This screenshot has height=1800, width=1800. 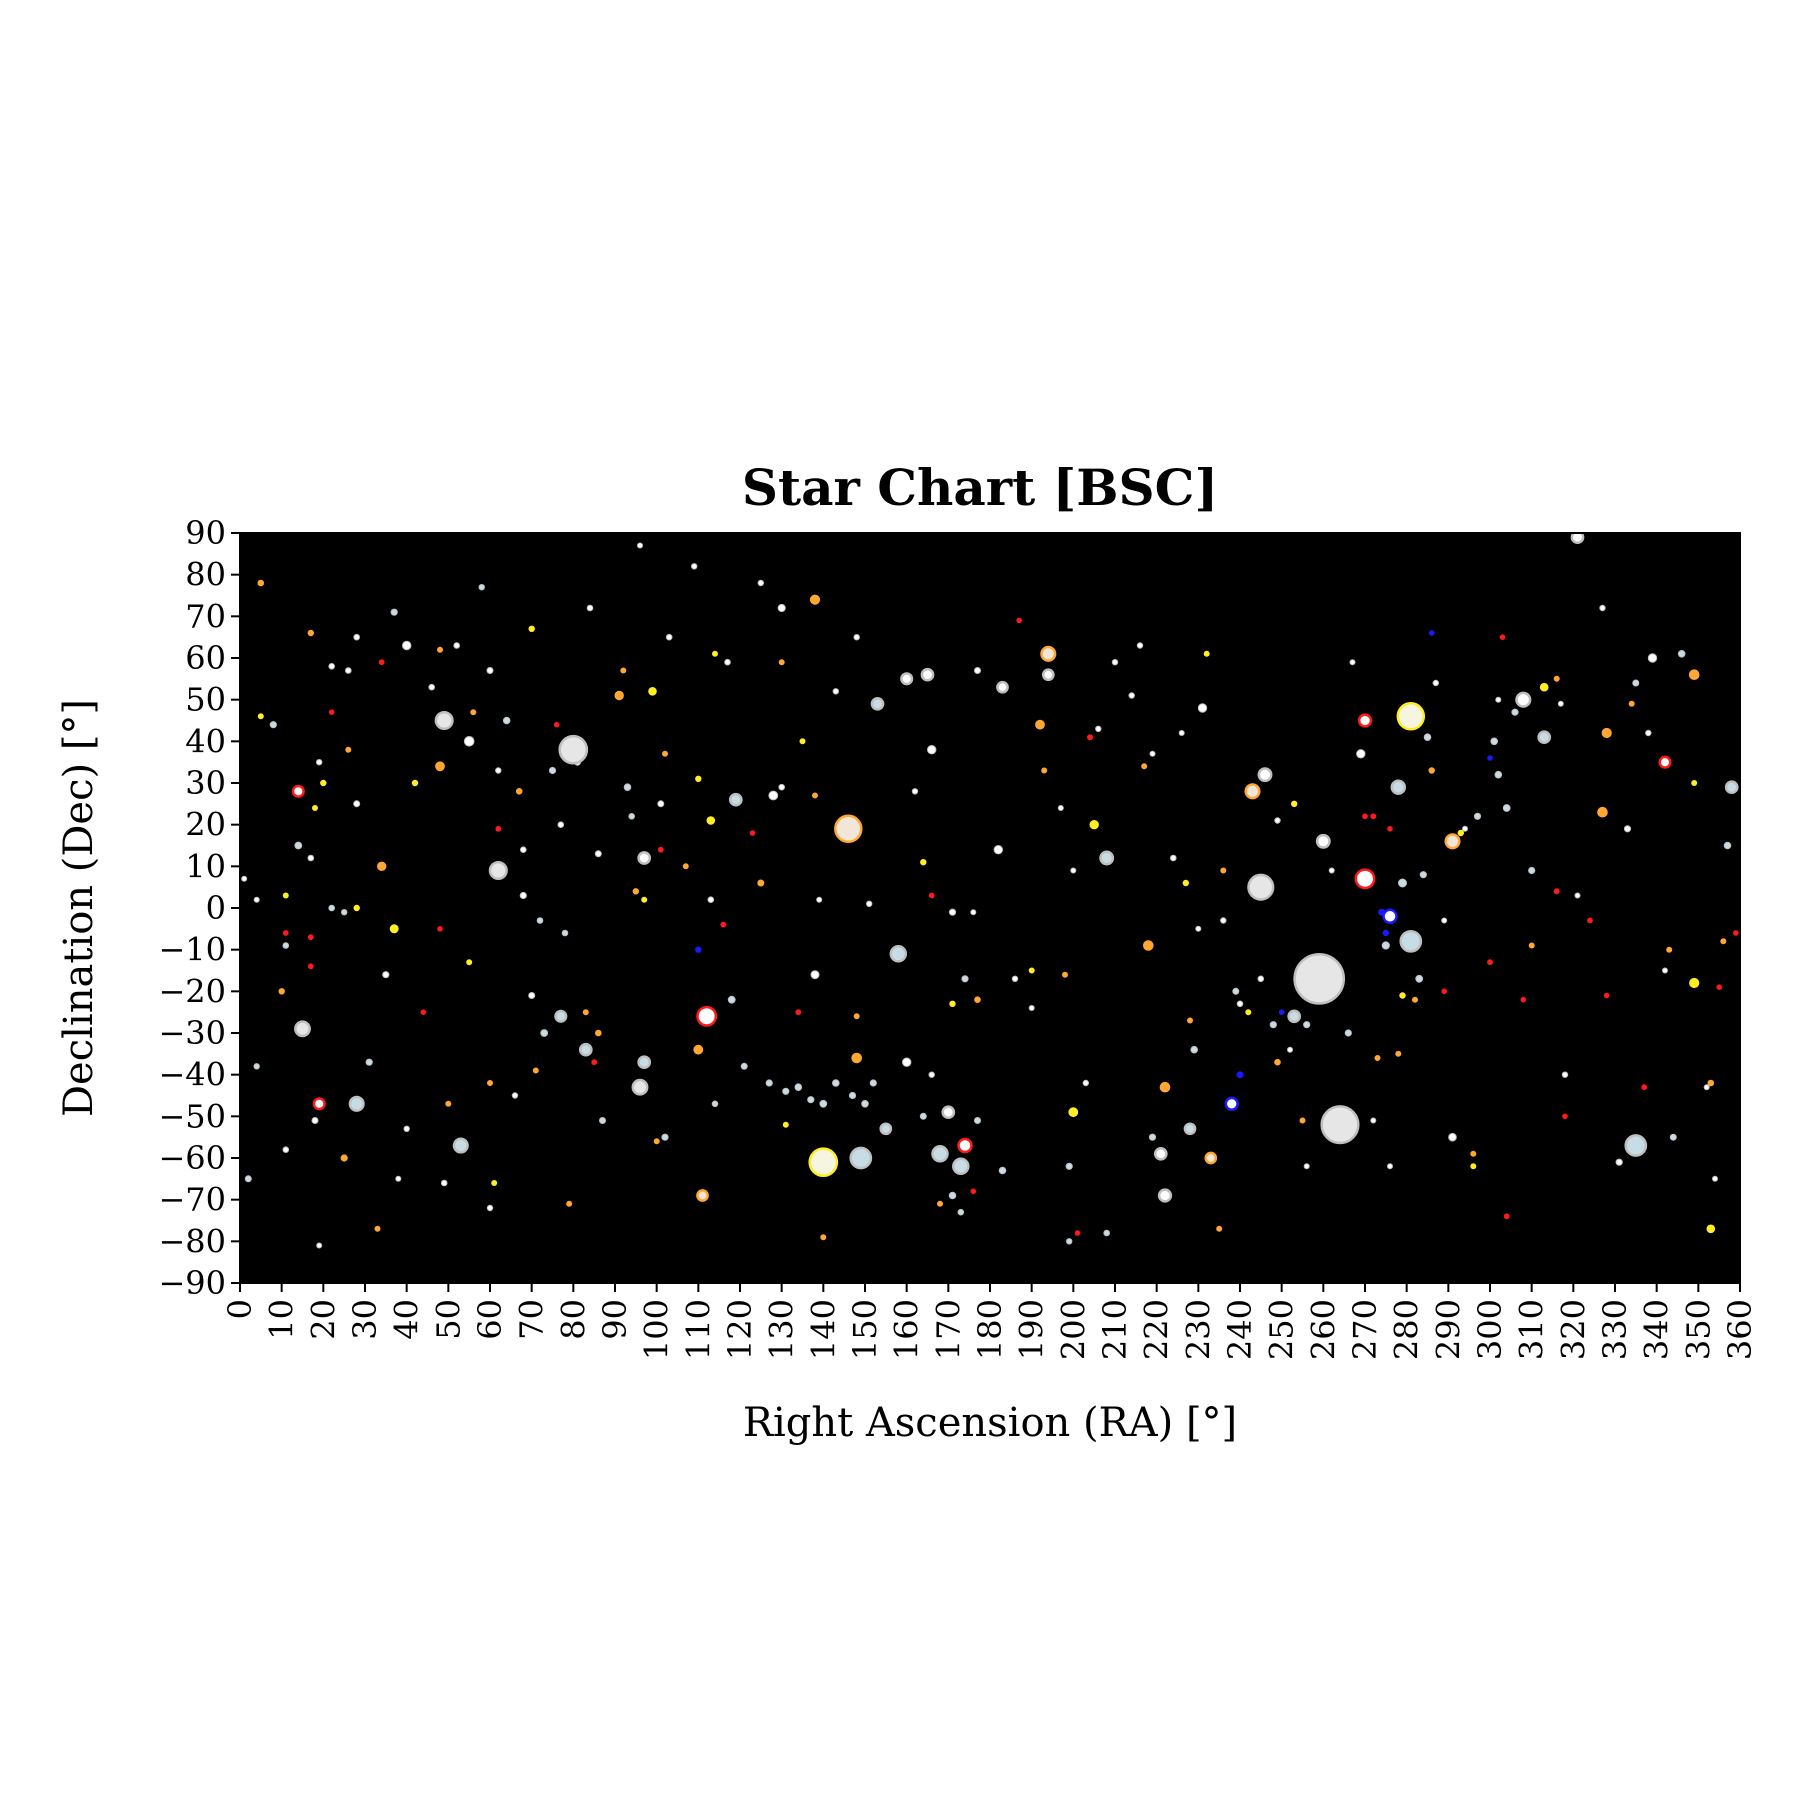 I want to click on x-tick-label: 200, so click(x=1073, y=1329).